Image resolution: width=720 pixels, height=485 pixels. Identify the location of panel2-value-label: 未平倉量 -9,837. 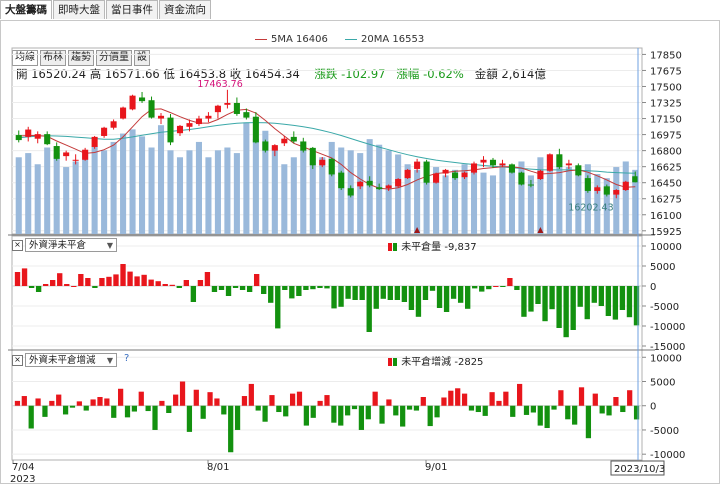
(432, 245).